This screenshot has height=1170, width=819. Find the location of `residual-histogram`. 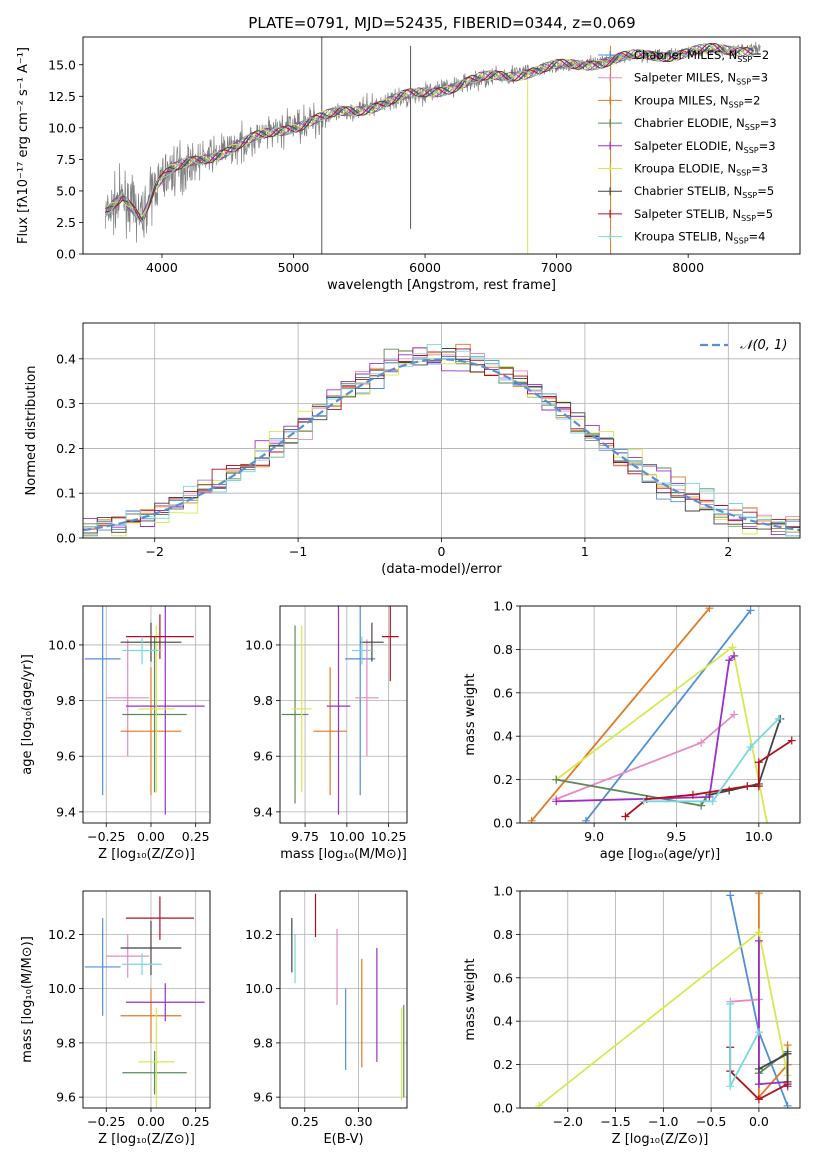

residual-histogram is located at coordinates (441, 441).